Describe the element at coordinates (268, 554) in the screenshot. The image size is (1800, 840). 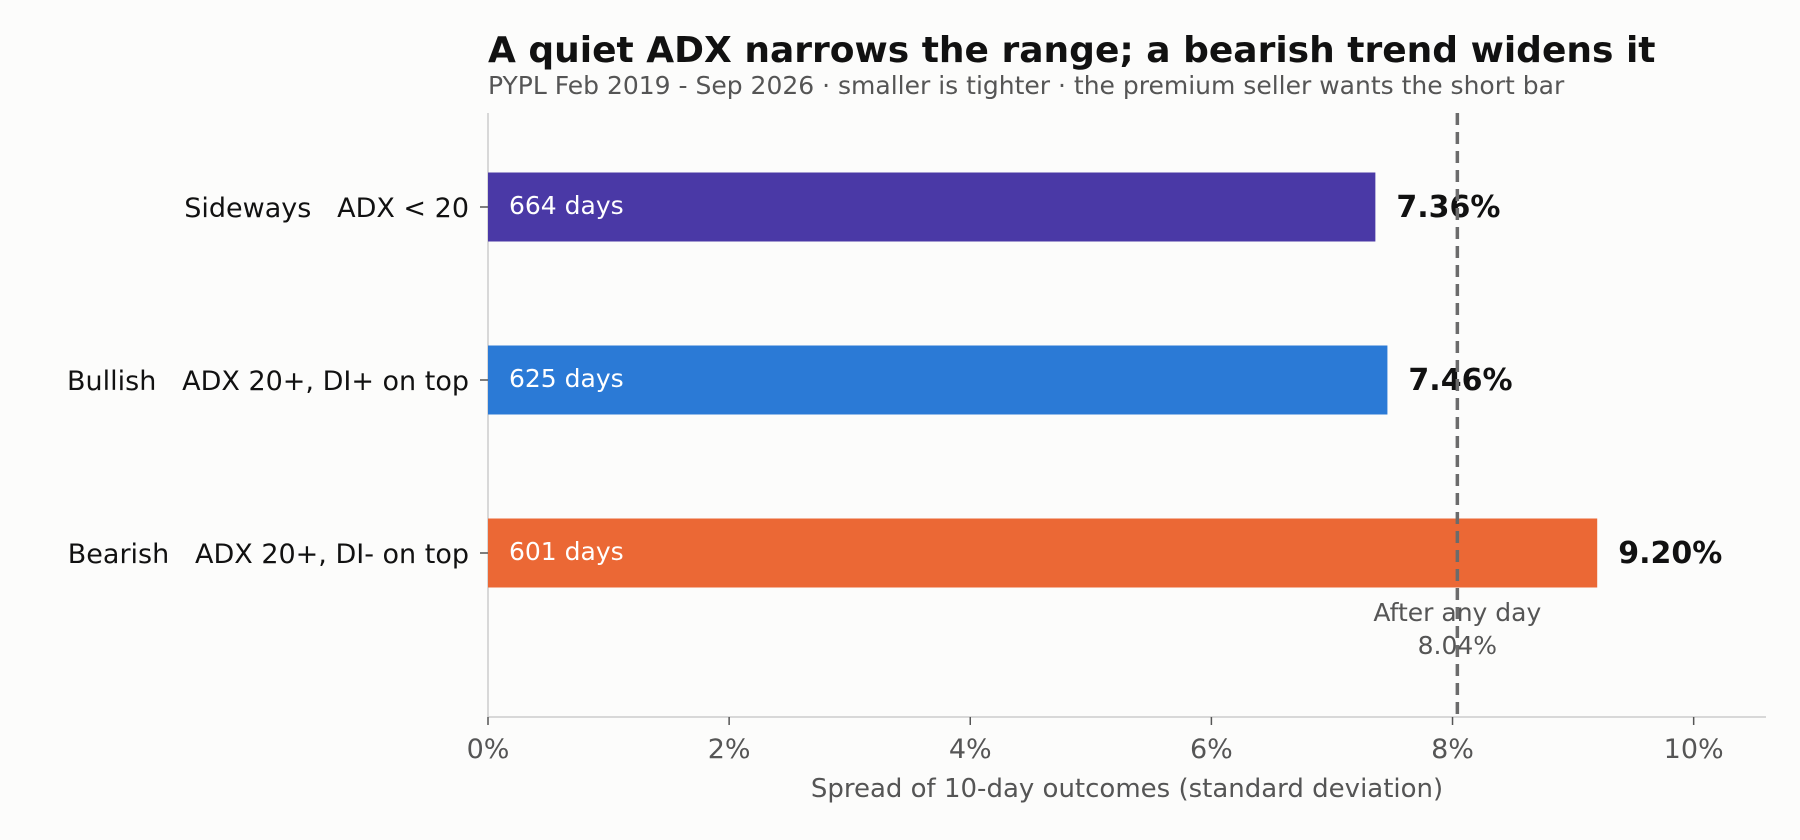
I see `category-label: Bearish ADX 20+, DI- on top` at that location.